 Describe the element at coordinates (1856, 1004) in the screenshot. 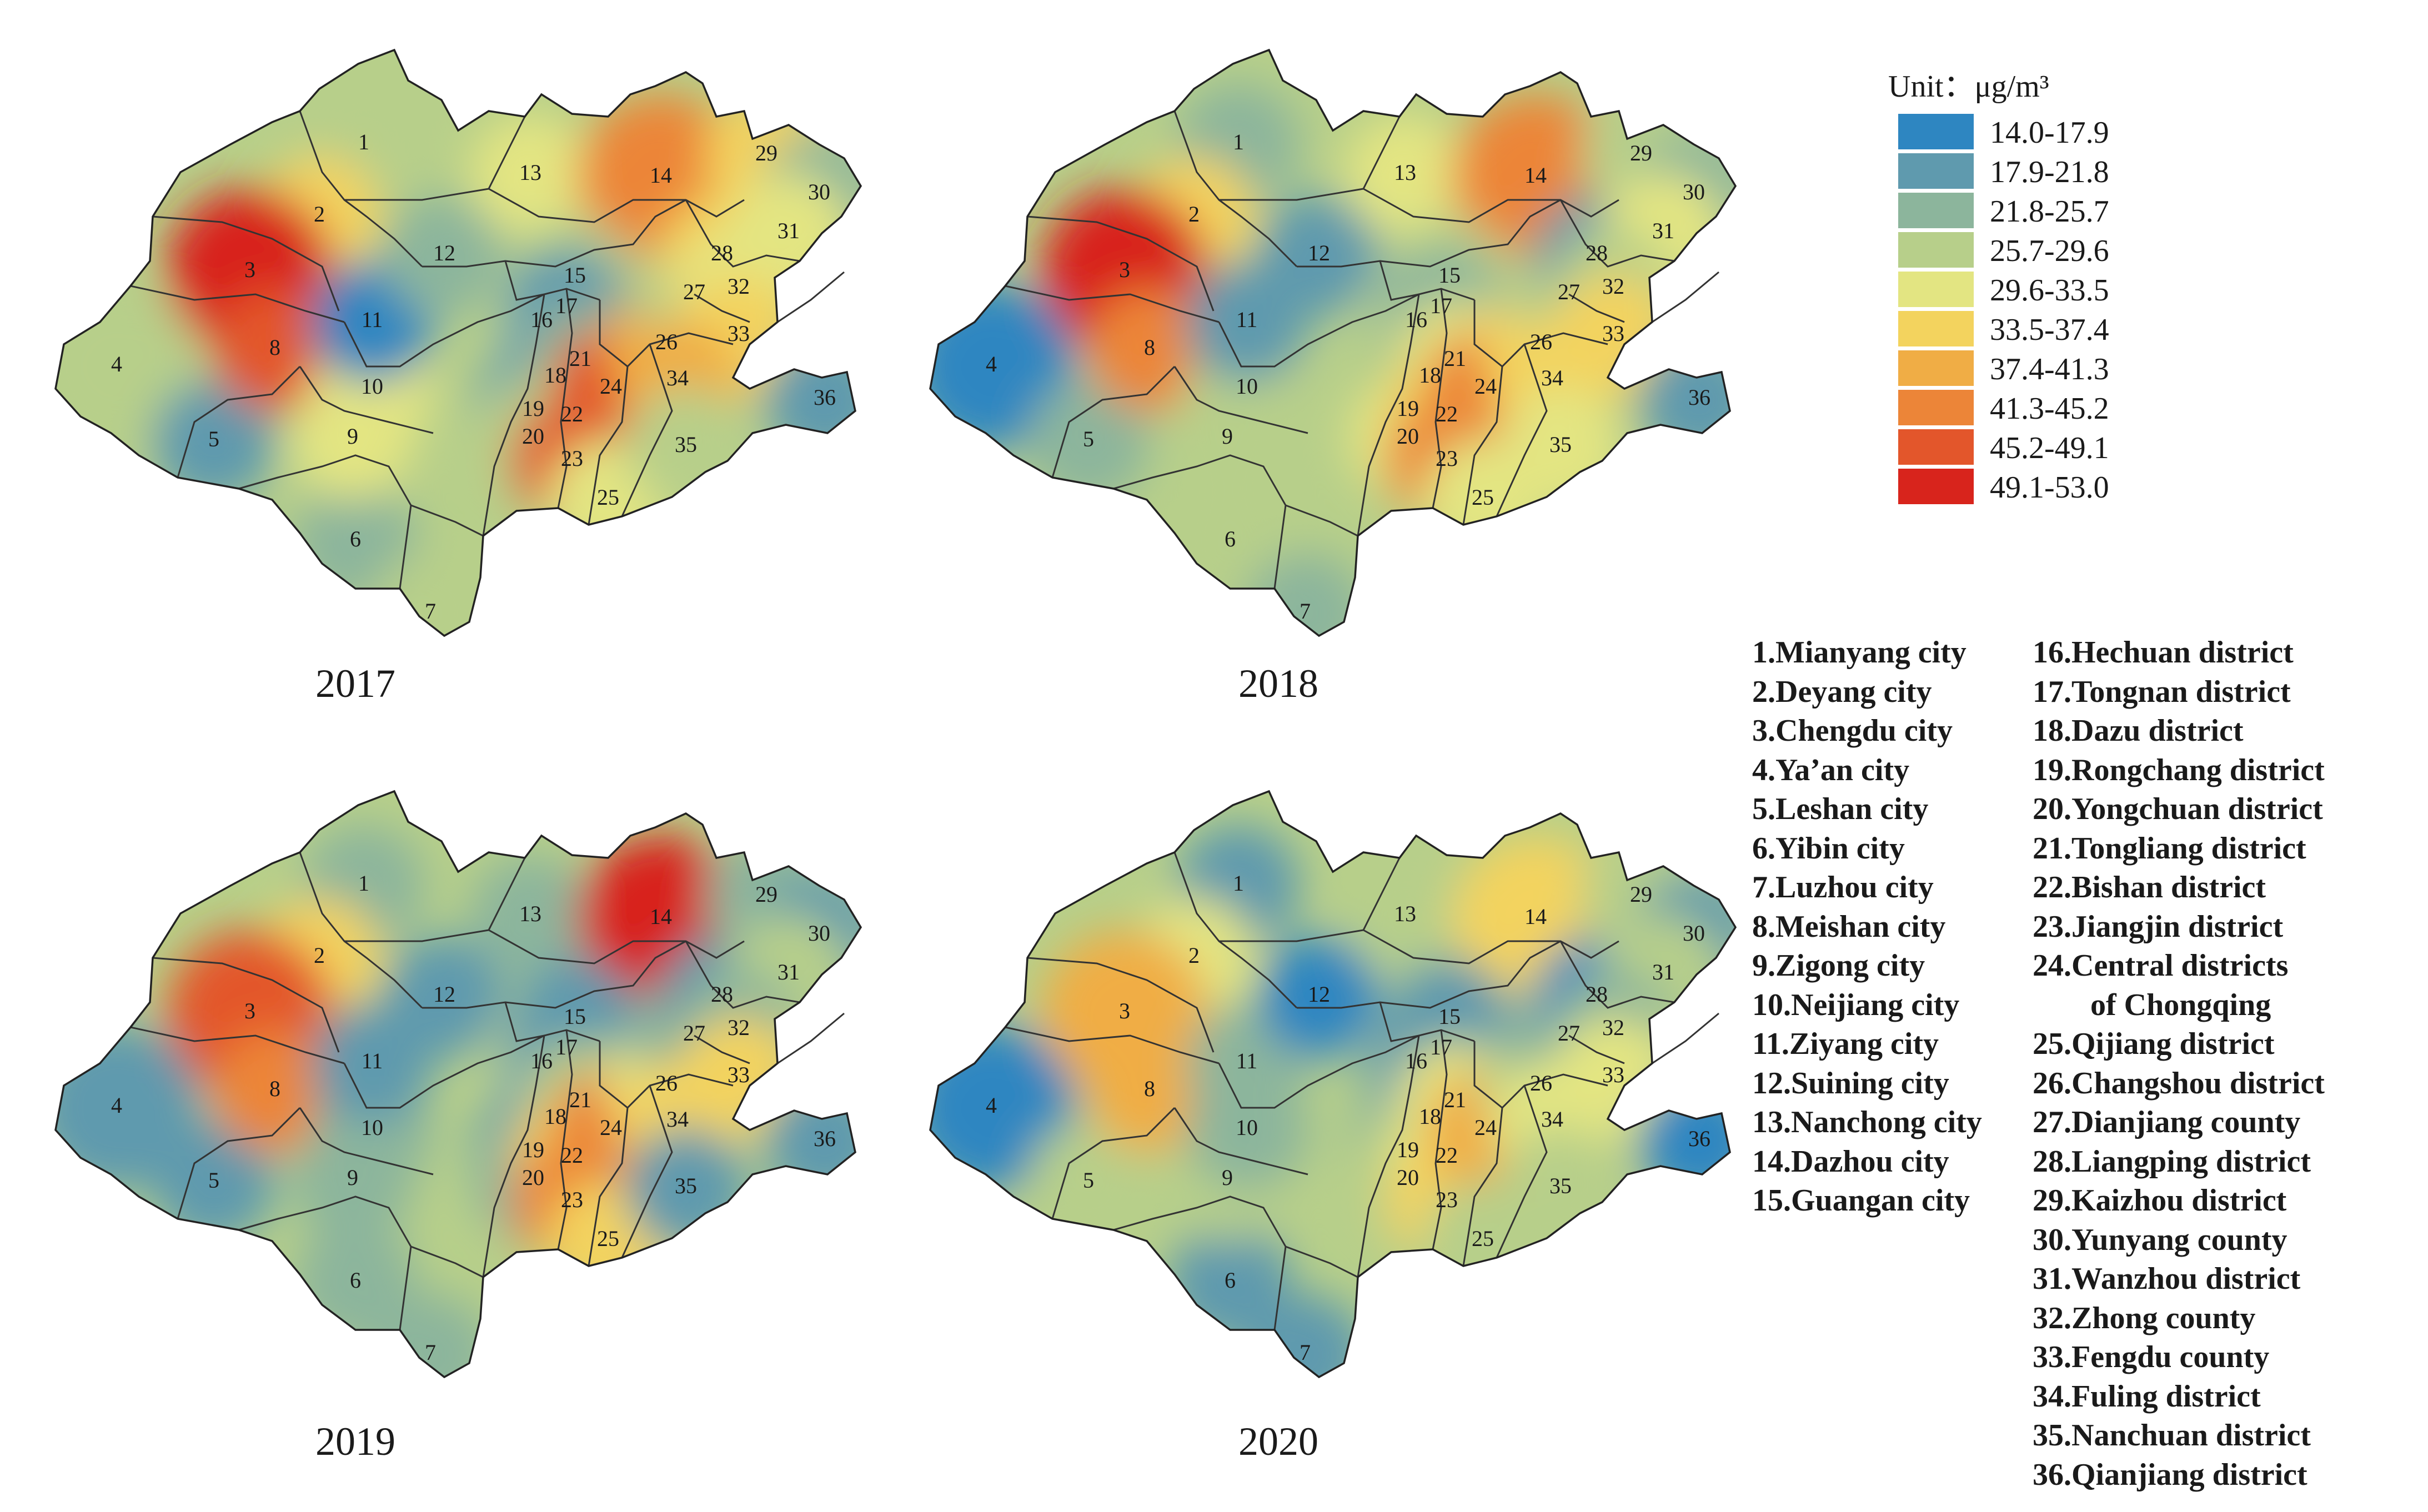

I see `region-name: 10.Neijiang city` at that location.